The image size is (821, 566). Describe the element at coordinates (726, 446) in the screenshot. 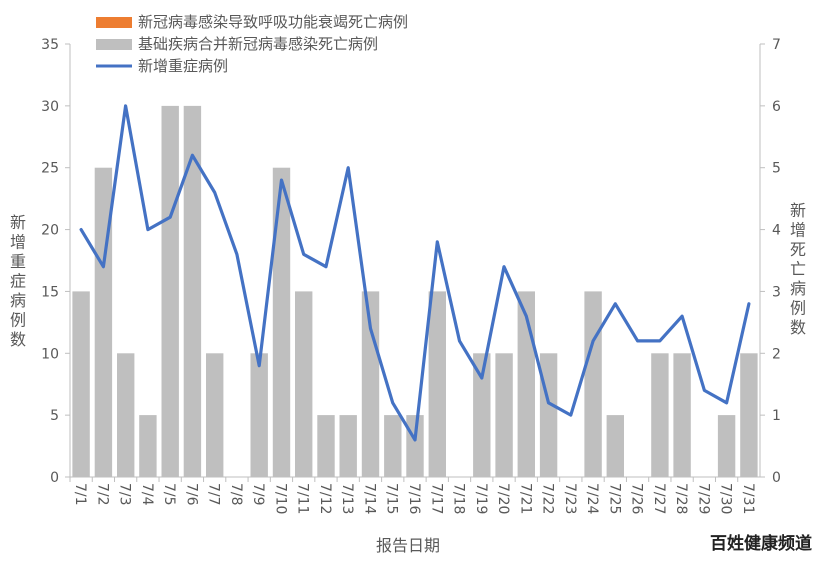

I see `bar-1-7/30` at that location.